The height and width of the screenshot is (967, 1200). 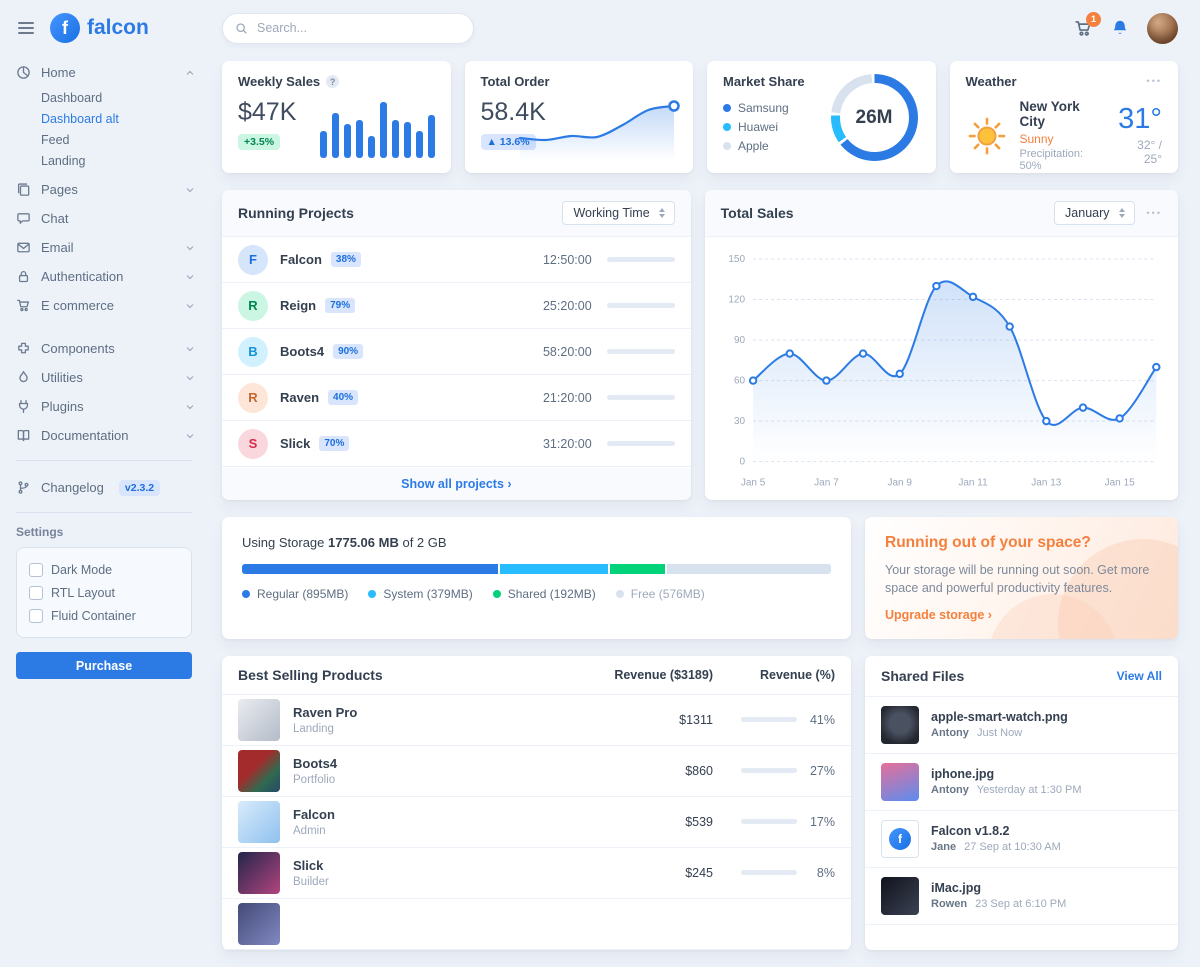 What do you see at coordinates (24, 218) in the screenshot?
I see `chat-bubble-icon` at bounding box center [24, 218].